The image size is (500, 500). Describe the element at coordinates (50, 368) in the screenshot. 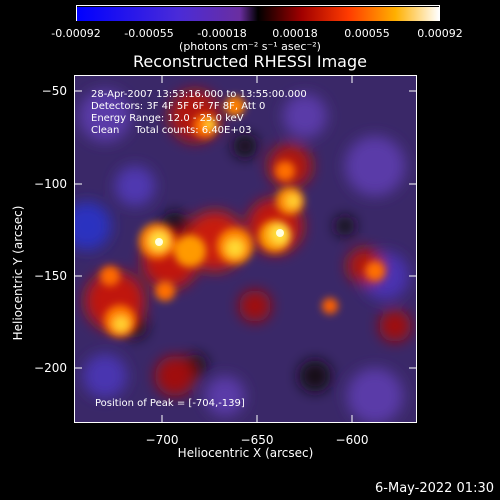

I see `y-tick-label: −200` at that location.